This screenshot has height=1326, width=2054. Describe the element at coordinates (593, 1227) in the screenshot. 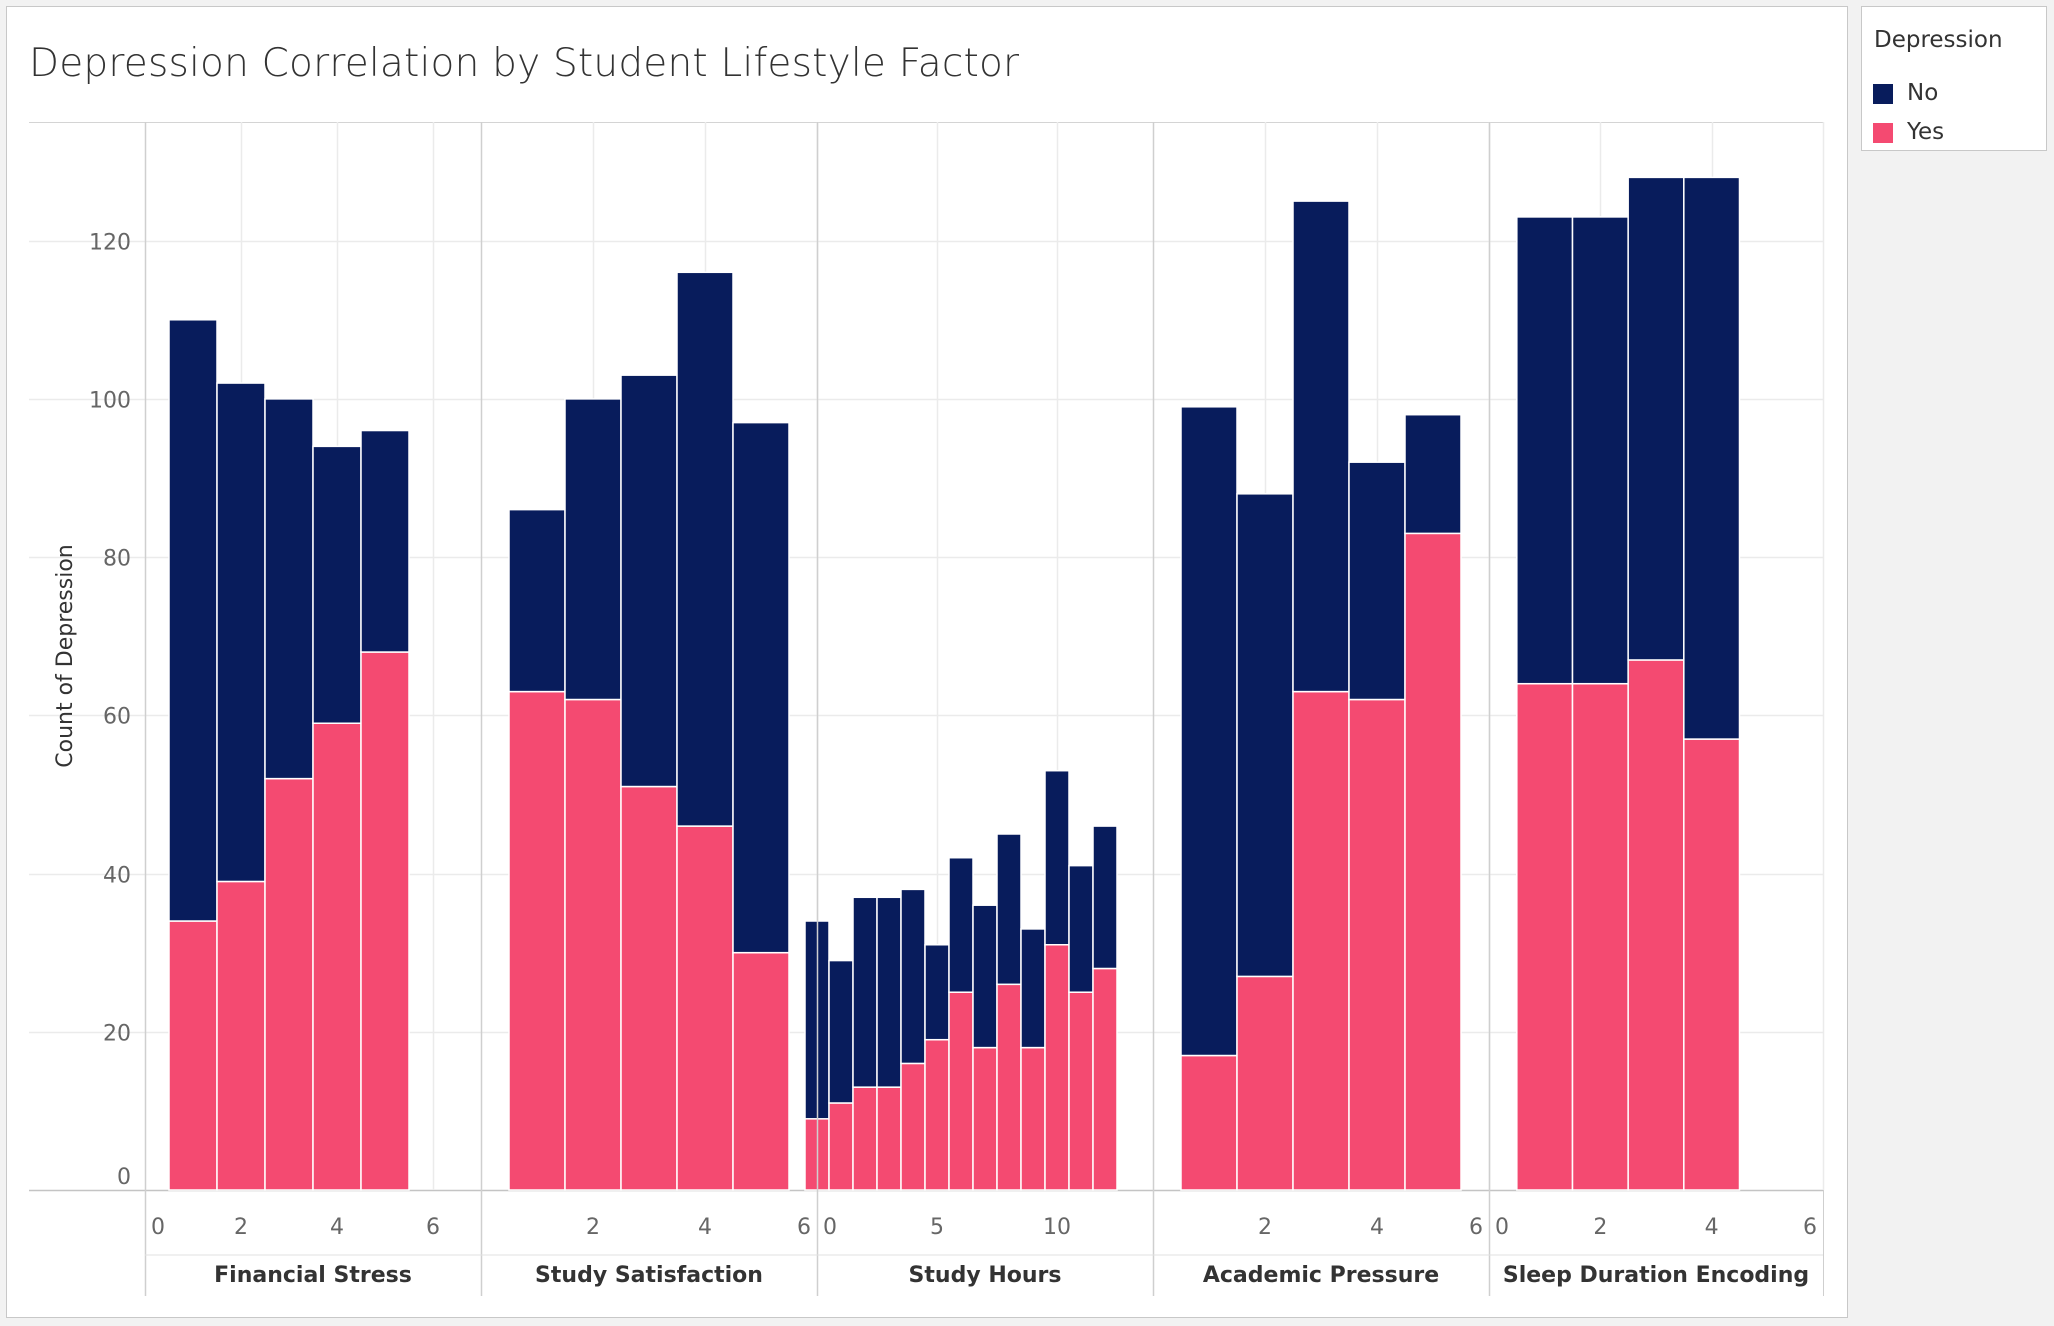

I see `x-tick-label-study-satisfaction-2: 2` at that location.